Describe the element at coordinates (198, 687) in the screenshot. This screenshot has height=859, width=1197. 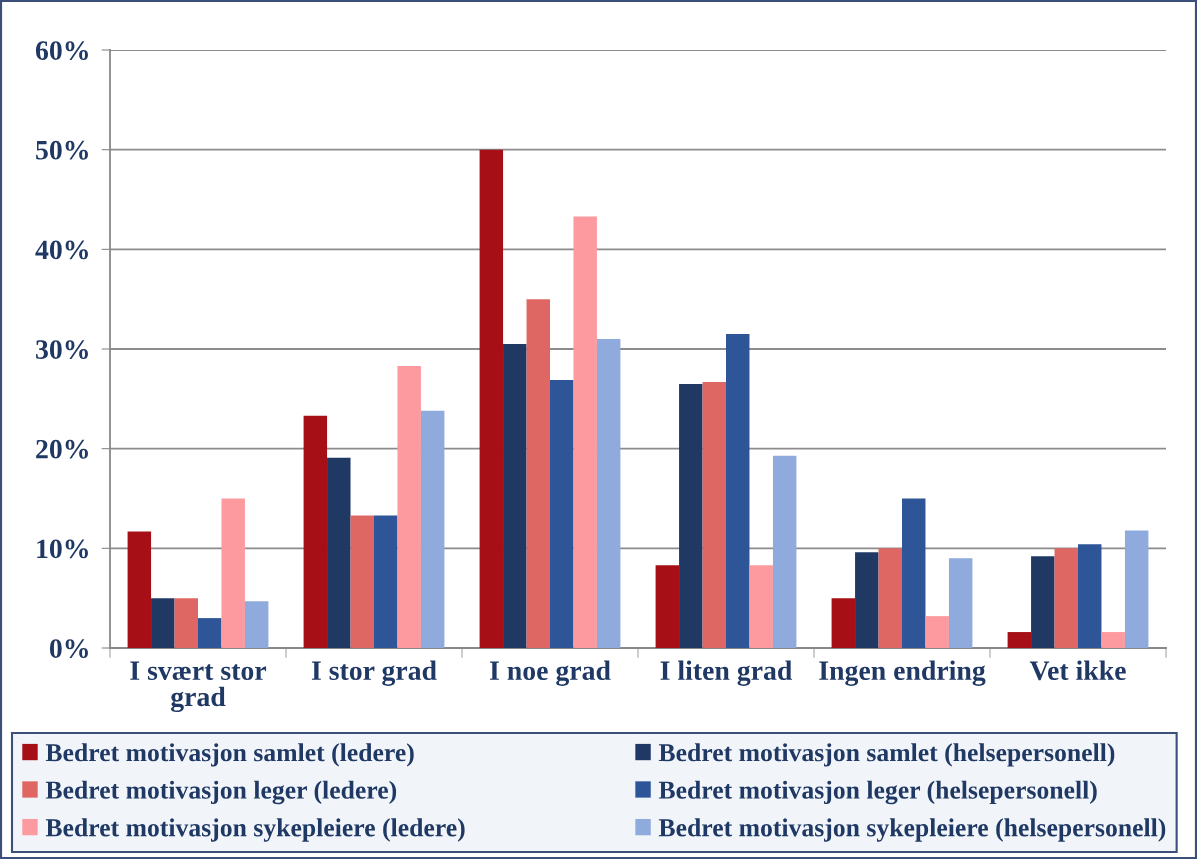
I see `x-tick-label: I svært stor grad` at that location.